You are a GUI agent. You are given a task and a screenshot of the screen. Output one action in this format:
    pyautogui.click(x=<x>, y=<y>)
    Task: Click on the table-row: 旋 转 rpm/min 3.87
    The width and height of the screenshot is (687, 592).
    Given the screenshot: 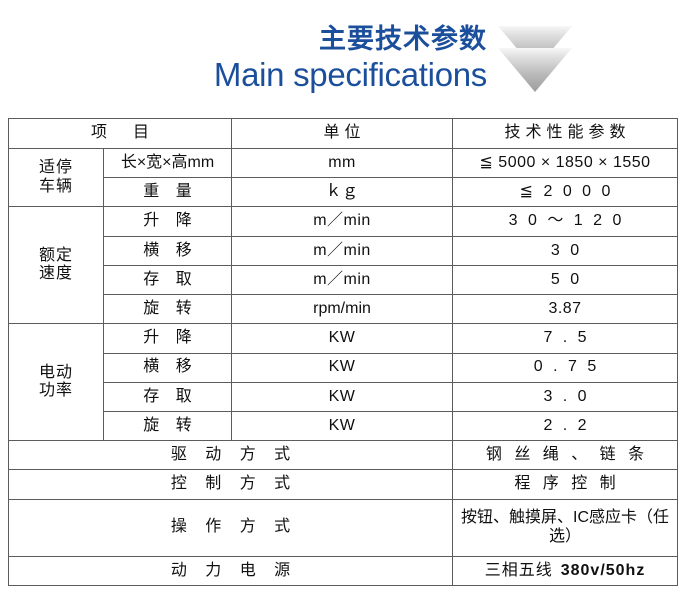 What is the action you would take?
    pyautogui.click(x=344, y=309)
    